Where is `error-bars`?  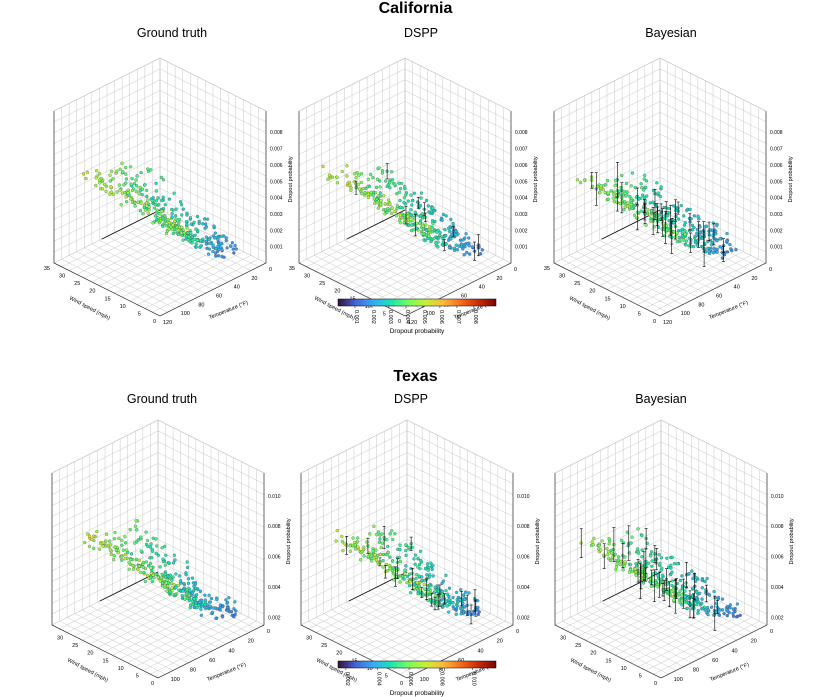
error-bars is located at coordinates (649, 578).